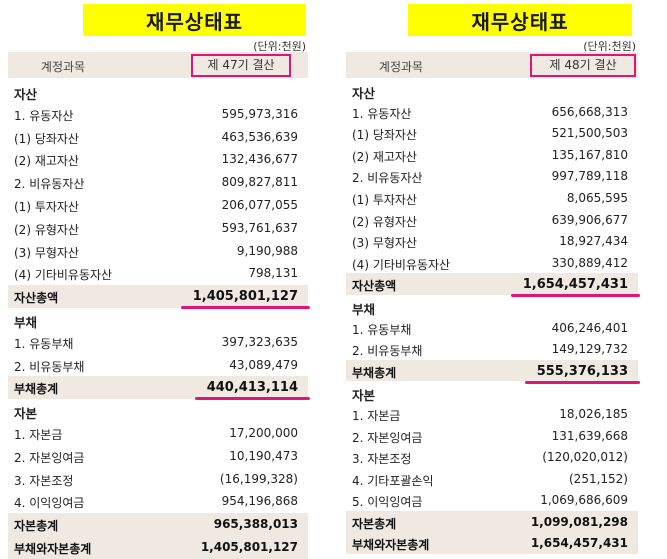  I want to click on row-value: 206,077,055, so click(259, 204).